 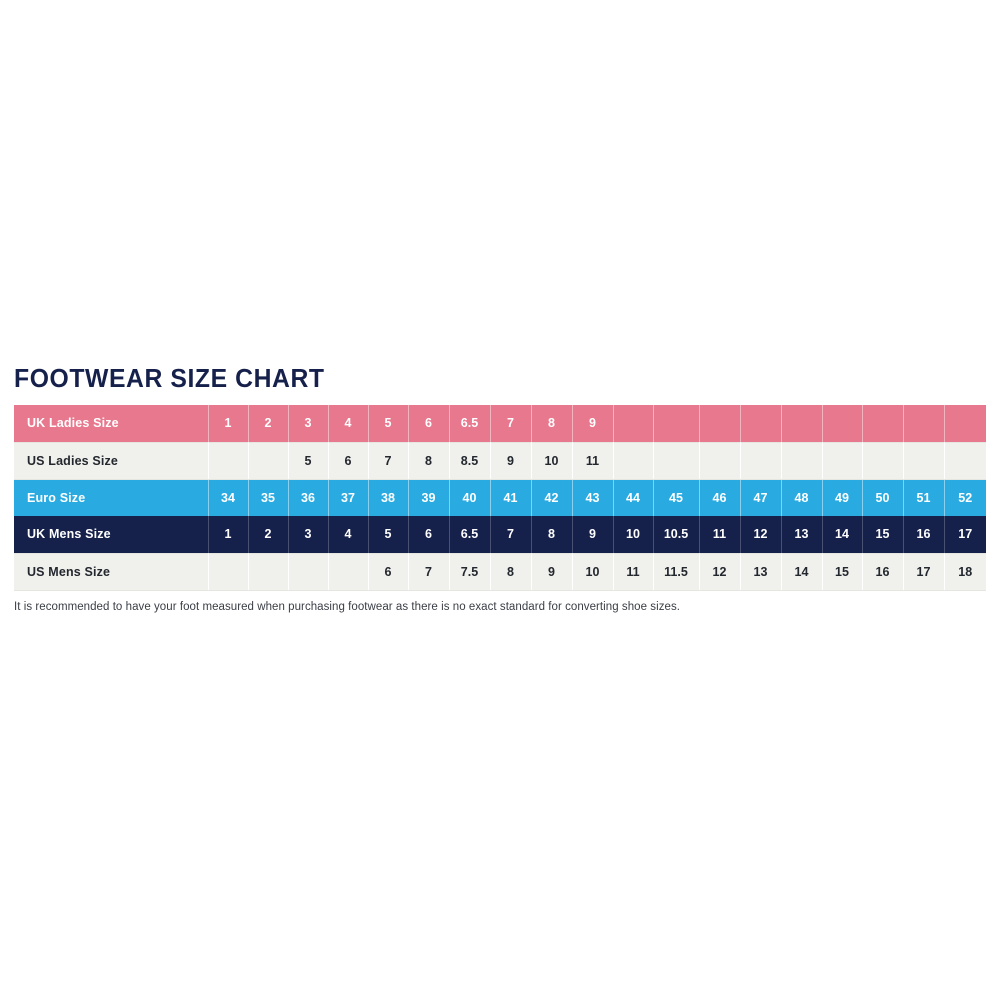 What do you see at coordinates (720, 497) in the screenshot?
I see `size-cell: 46` at bounding box center [720, 497].